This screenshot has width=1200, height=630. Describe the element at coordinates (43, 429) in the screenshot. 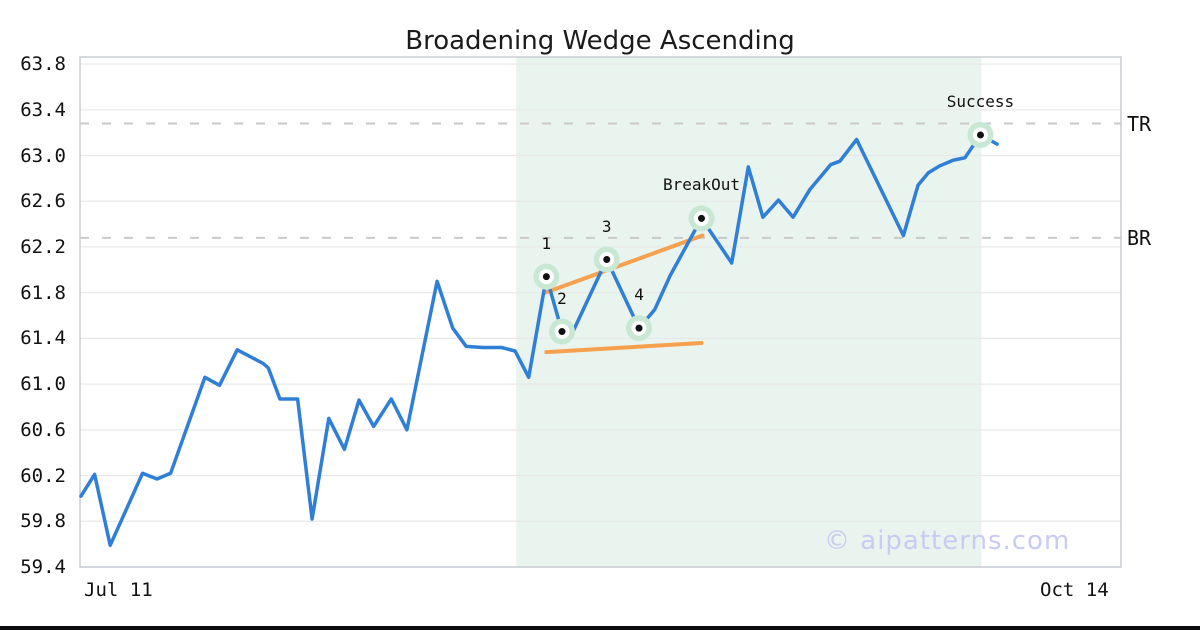

I see `y-tick-label: 60.6` at that location.